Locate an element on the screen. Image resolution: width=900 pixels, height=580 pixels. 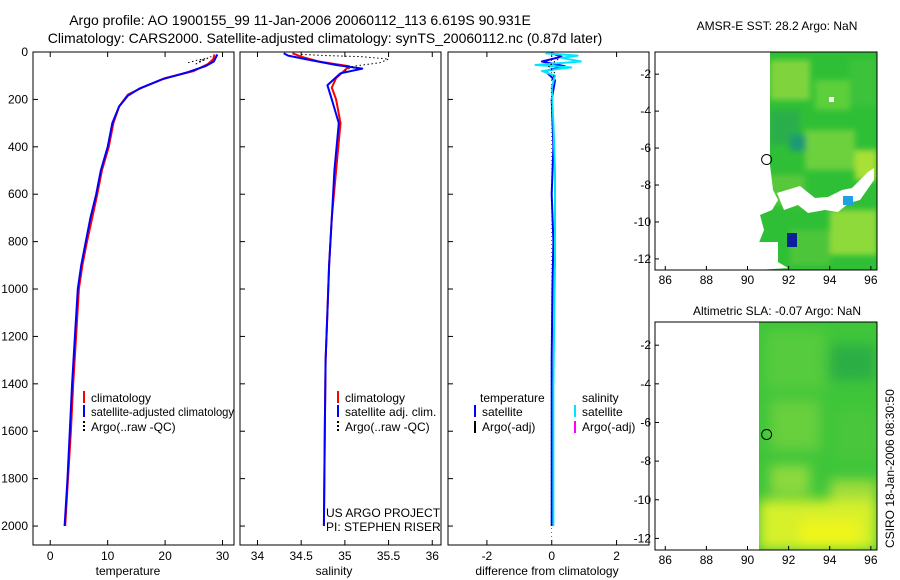
series-line-argo-adj is located at coordinates (553, 69).